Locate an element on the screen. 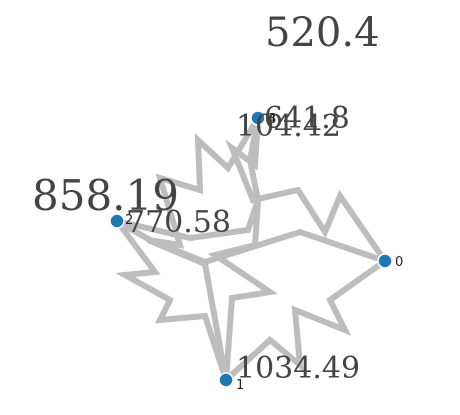 This screenshot has width=460, height=415. node-value-label-1: 1034.49 is located at coordinates (298, 368).